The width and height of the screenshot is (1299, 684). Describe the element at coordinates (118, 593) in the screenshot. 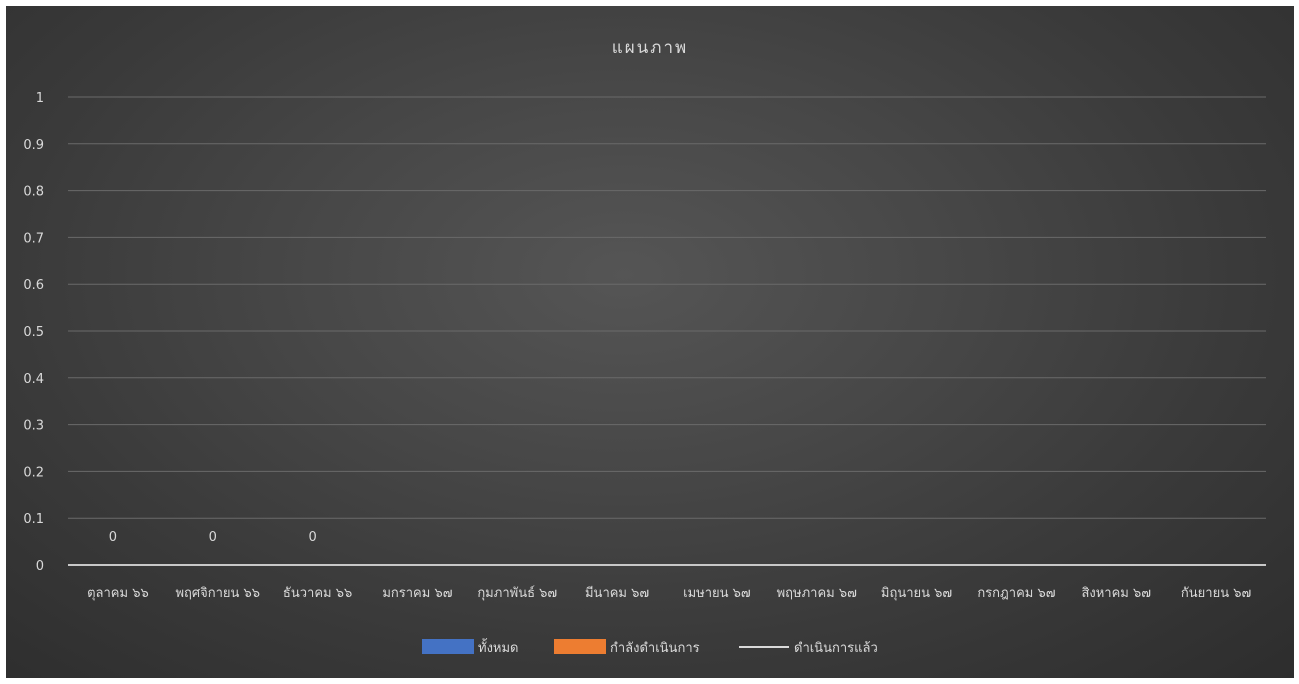

I see `x-category-label: ตุลาคม ๖๖` at that location.